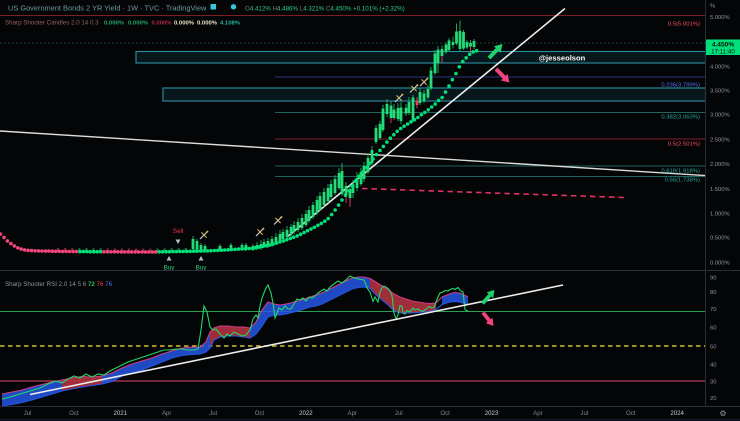 The height and width of the screenshot is (421, 740). Describe the element at coordinates (720, 215) in the screenshot. I see `svg-text: 1.000%` at that location.